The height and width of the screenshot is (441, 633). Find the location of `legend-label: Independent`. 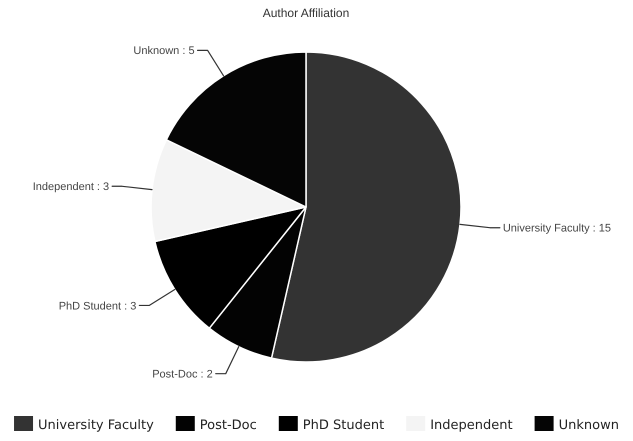

legend-label: Independent is located at coordinates (471, 425).